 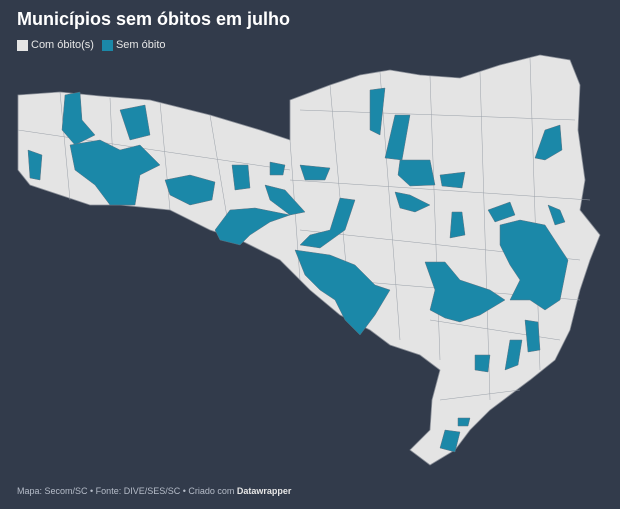 I want to click on legend: Com óbito(s) Sem óbito, so click(x=91, y=45).